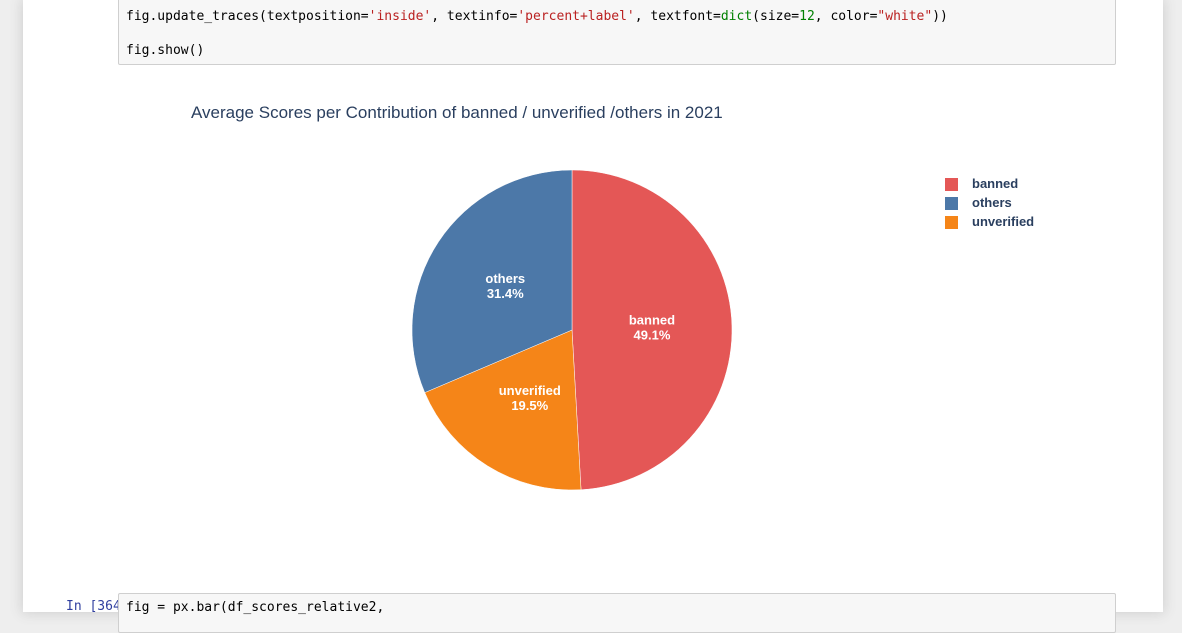 The image size is (1182, 633). I want to click on code-token: , color=, so click(846, 16).